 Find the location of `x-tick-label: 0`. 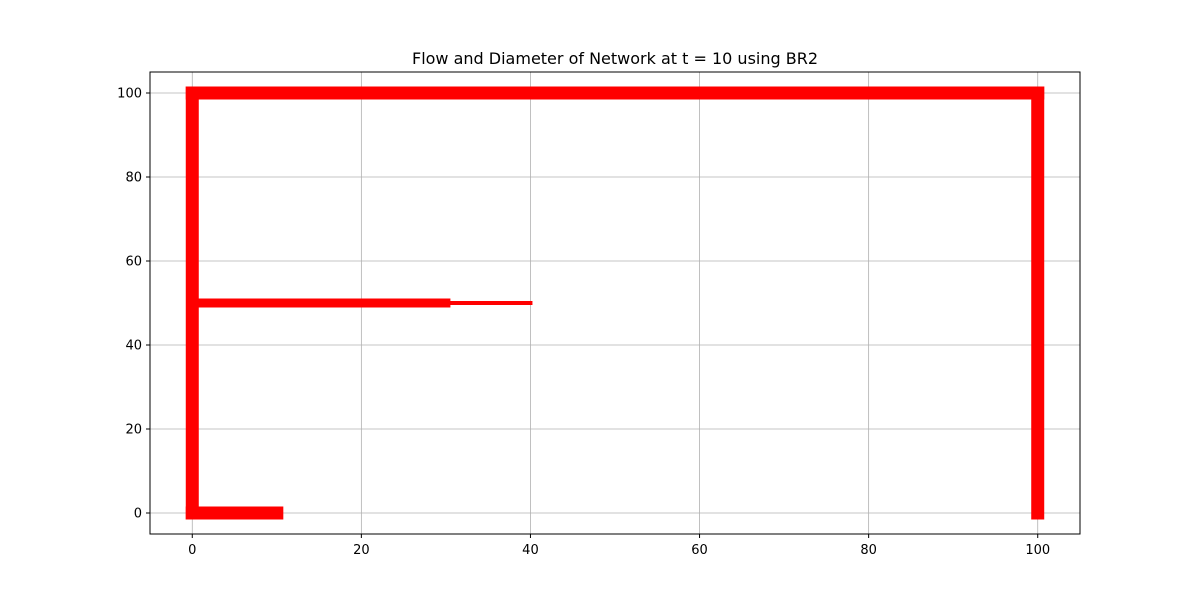

x-tick-label: 0 is located at coordinates (192, 550).